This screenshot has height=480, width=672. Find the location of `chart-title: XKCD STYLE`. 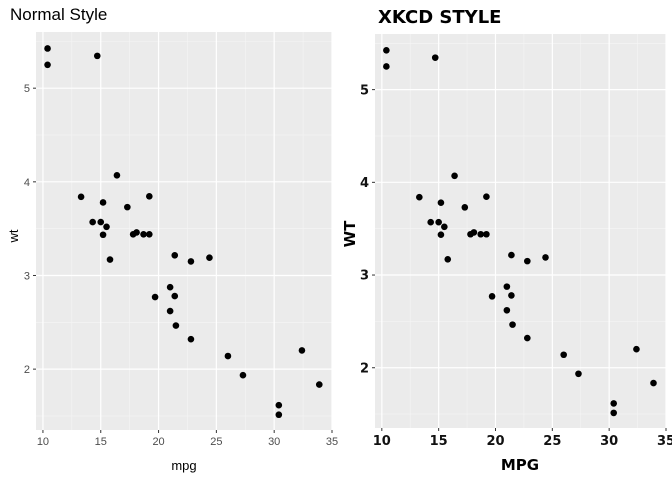

chart-title: XKCD STYLE is located at coordinates (439, 17).